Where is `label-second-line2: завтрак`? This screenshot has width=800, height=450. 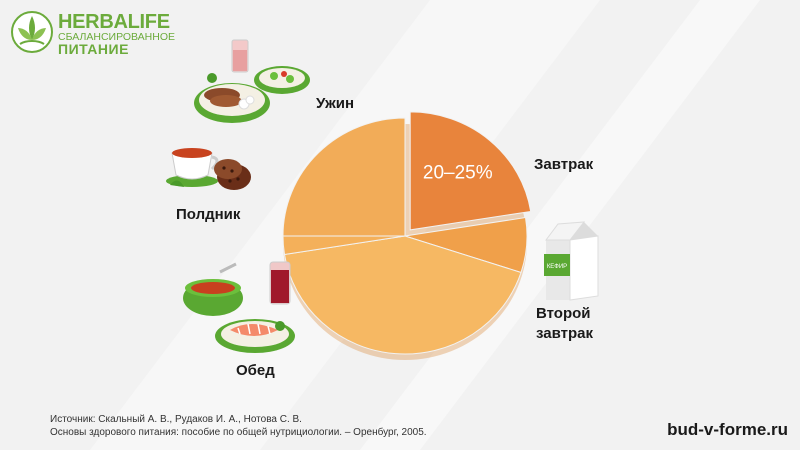
label-second-line2: завтрак is located at coordinates (564, 333).